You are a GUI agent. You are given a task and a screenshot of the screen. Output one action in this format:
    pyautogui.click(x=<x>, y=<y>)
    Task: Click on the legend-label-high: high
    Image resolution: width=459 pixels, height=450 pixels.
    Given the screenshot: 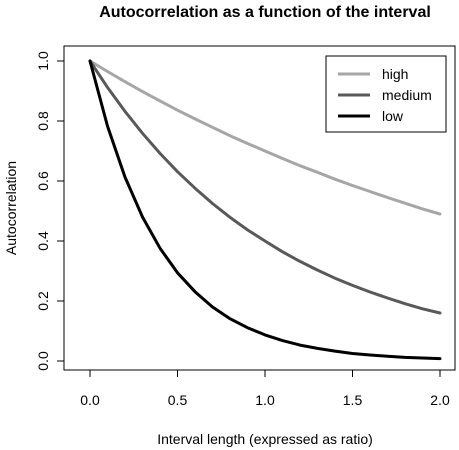 What is the action you would take?
    pyautogui.click(x=395, y=74)
    